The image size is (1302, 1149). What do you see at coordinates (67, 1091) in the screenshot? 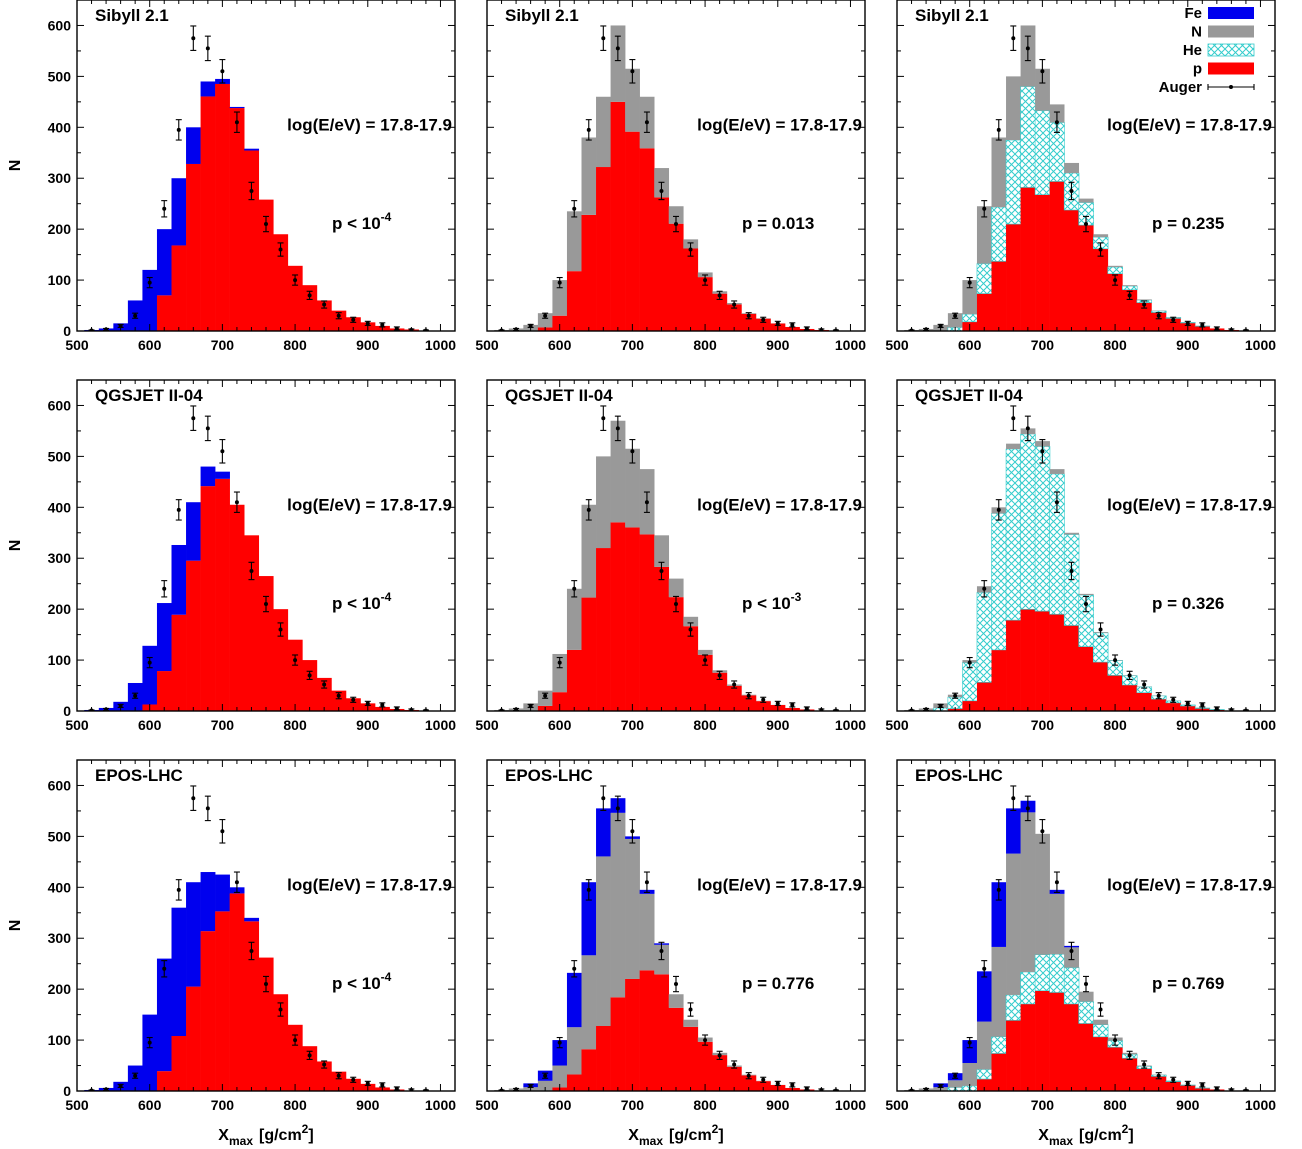
I see `y-tick-label: 0` at bounding box center [67, 1091].